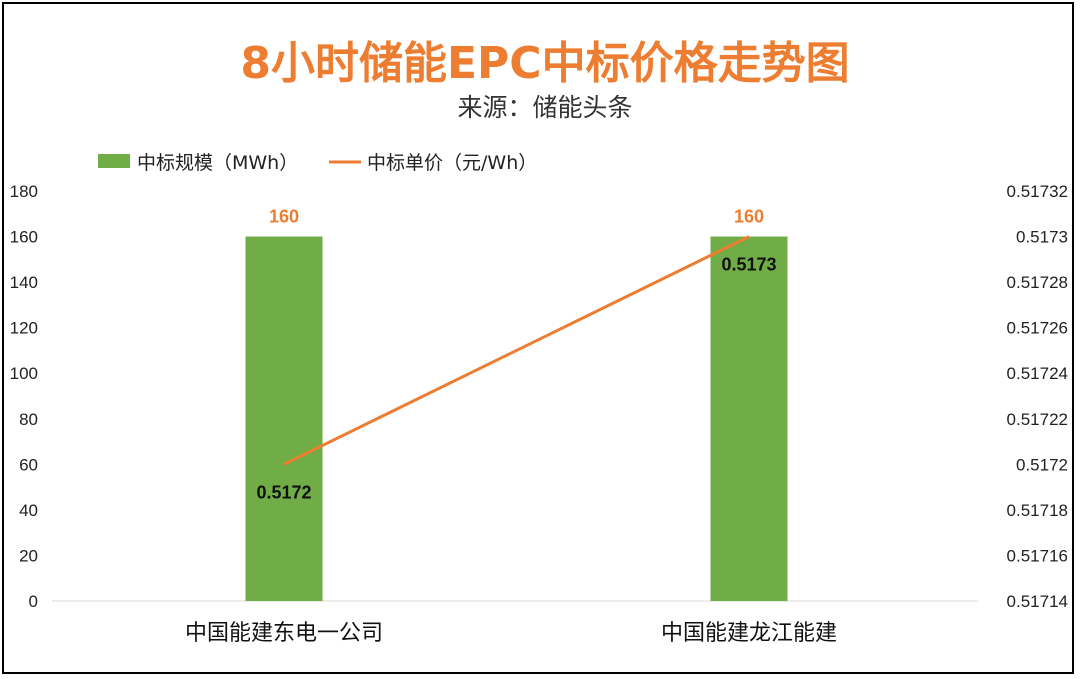 The height and width of the screenshot is (679, 1080). Describe the element at coordinates (283, 492) in the screenshot. I see `line-value-label: 0.5172` at that location.